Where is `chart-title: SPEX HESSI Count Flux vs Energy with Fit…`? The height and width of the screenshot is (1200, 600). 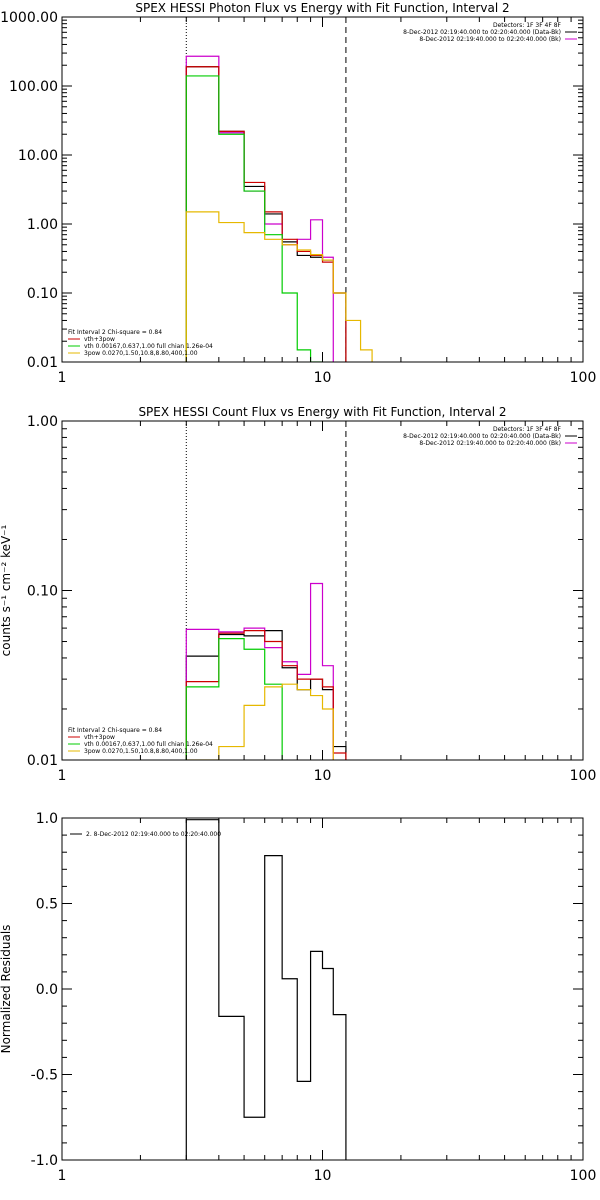
chart-title: SPEX HESSI Count Flux vs Energy with Fit… is located at coordinates (322, 412).